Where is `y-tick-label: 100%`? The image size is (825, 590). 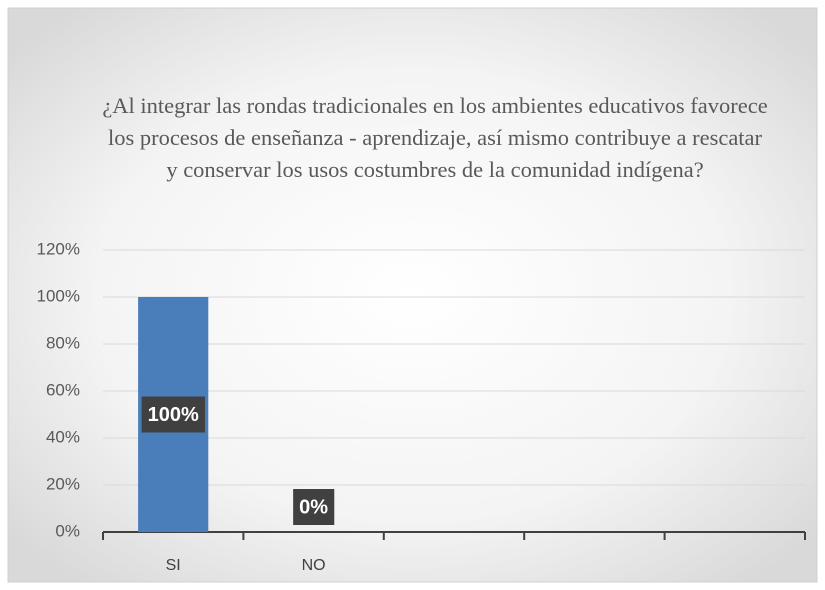
y-tick-label: 100% is located at coordinates (58, 295).